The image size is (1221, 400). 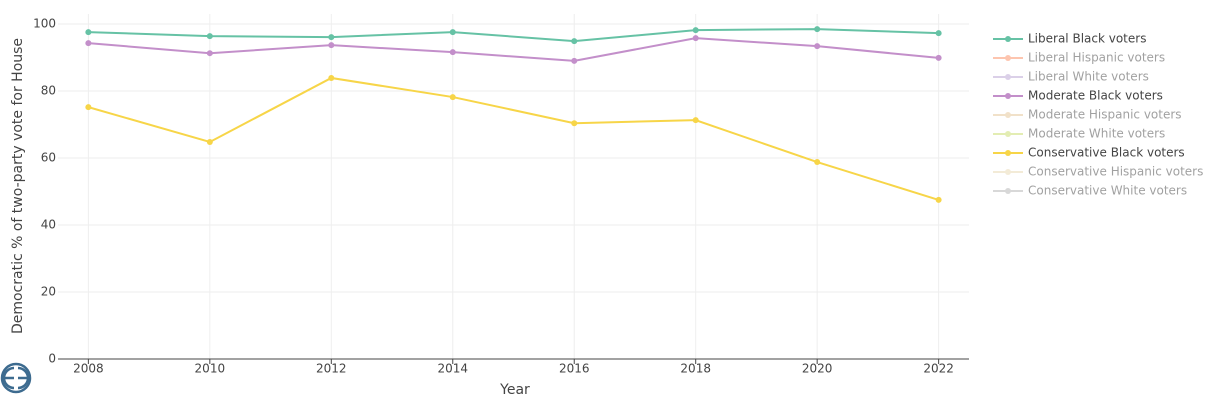 What do you see at coordinates (88, 369) in the screenshot?
I see `x-tick-label: 2008` at bounding box center [88, 369].